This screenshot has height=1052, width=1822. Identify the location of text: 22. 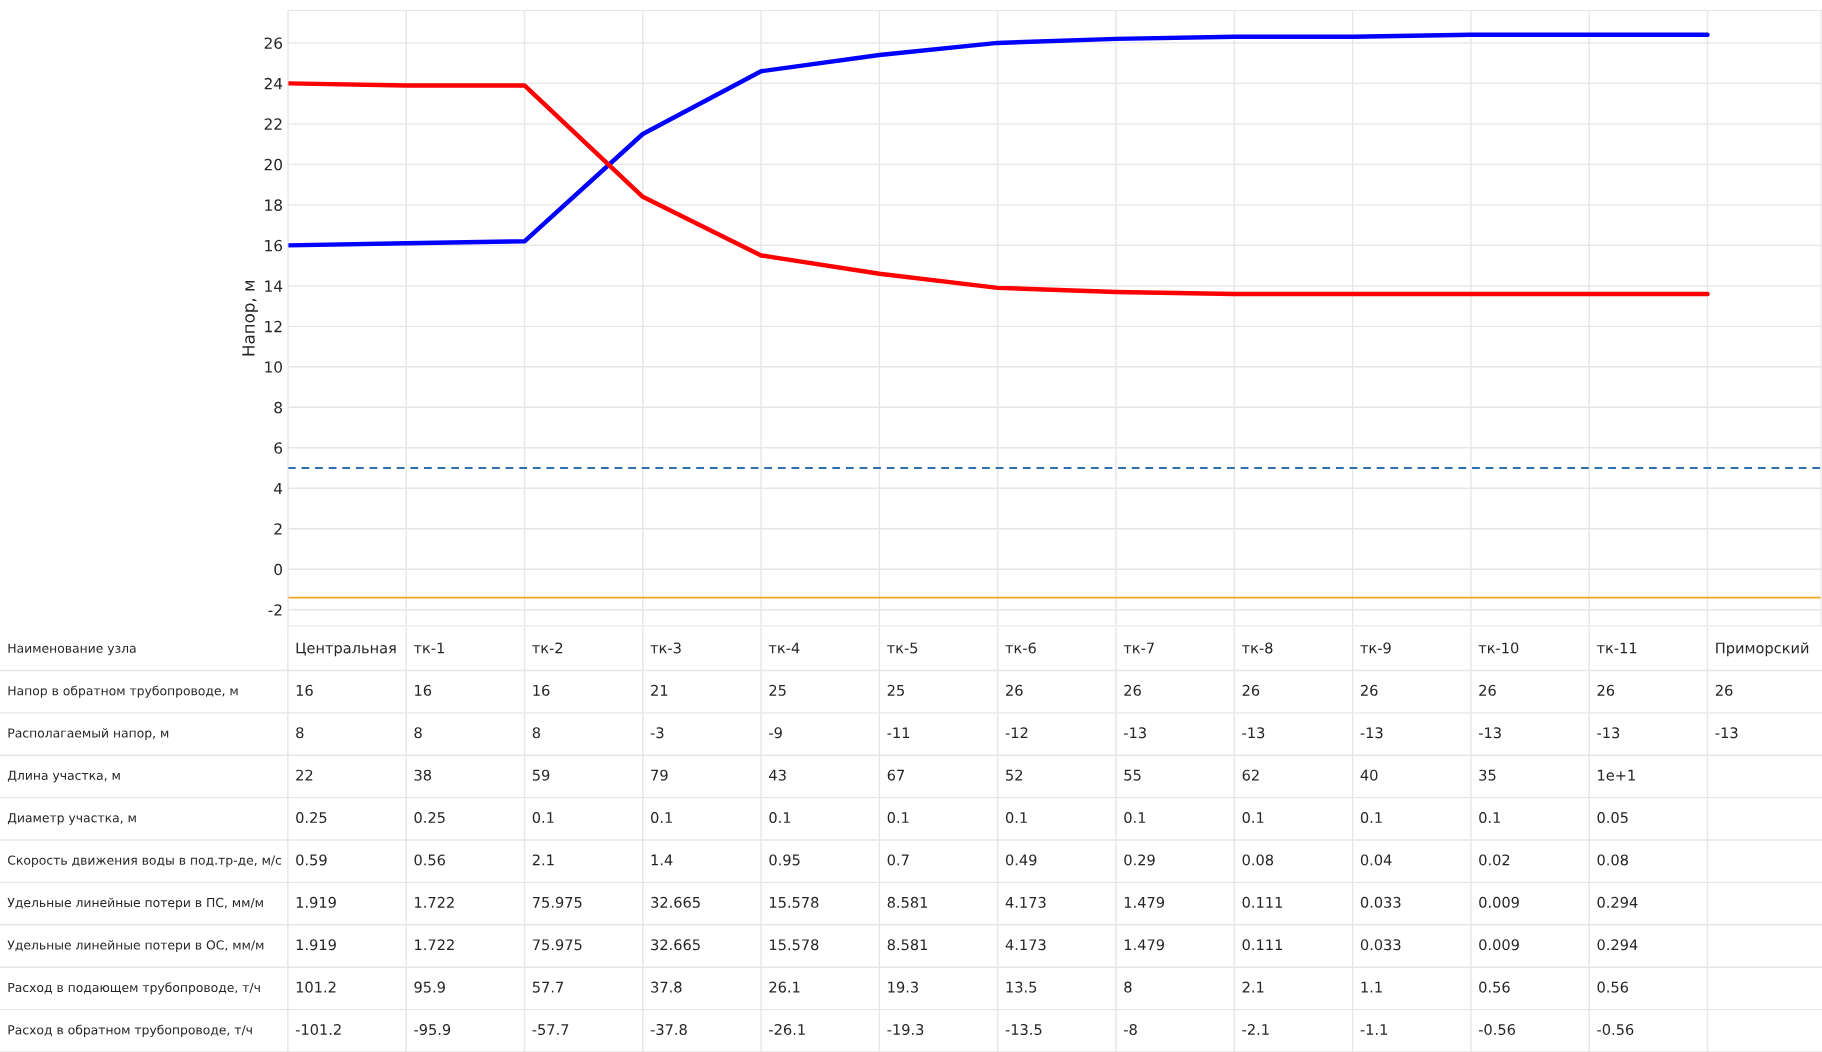
(304, 775).